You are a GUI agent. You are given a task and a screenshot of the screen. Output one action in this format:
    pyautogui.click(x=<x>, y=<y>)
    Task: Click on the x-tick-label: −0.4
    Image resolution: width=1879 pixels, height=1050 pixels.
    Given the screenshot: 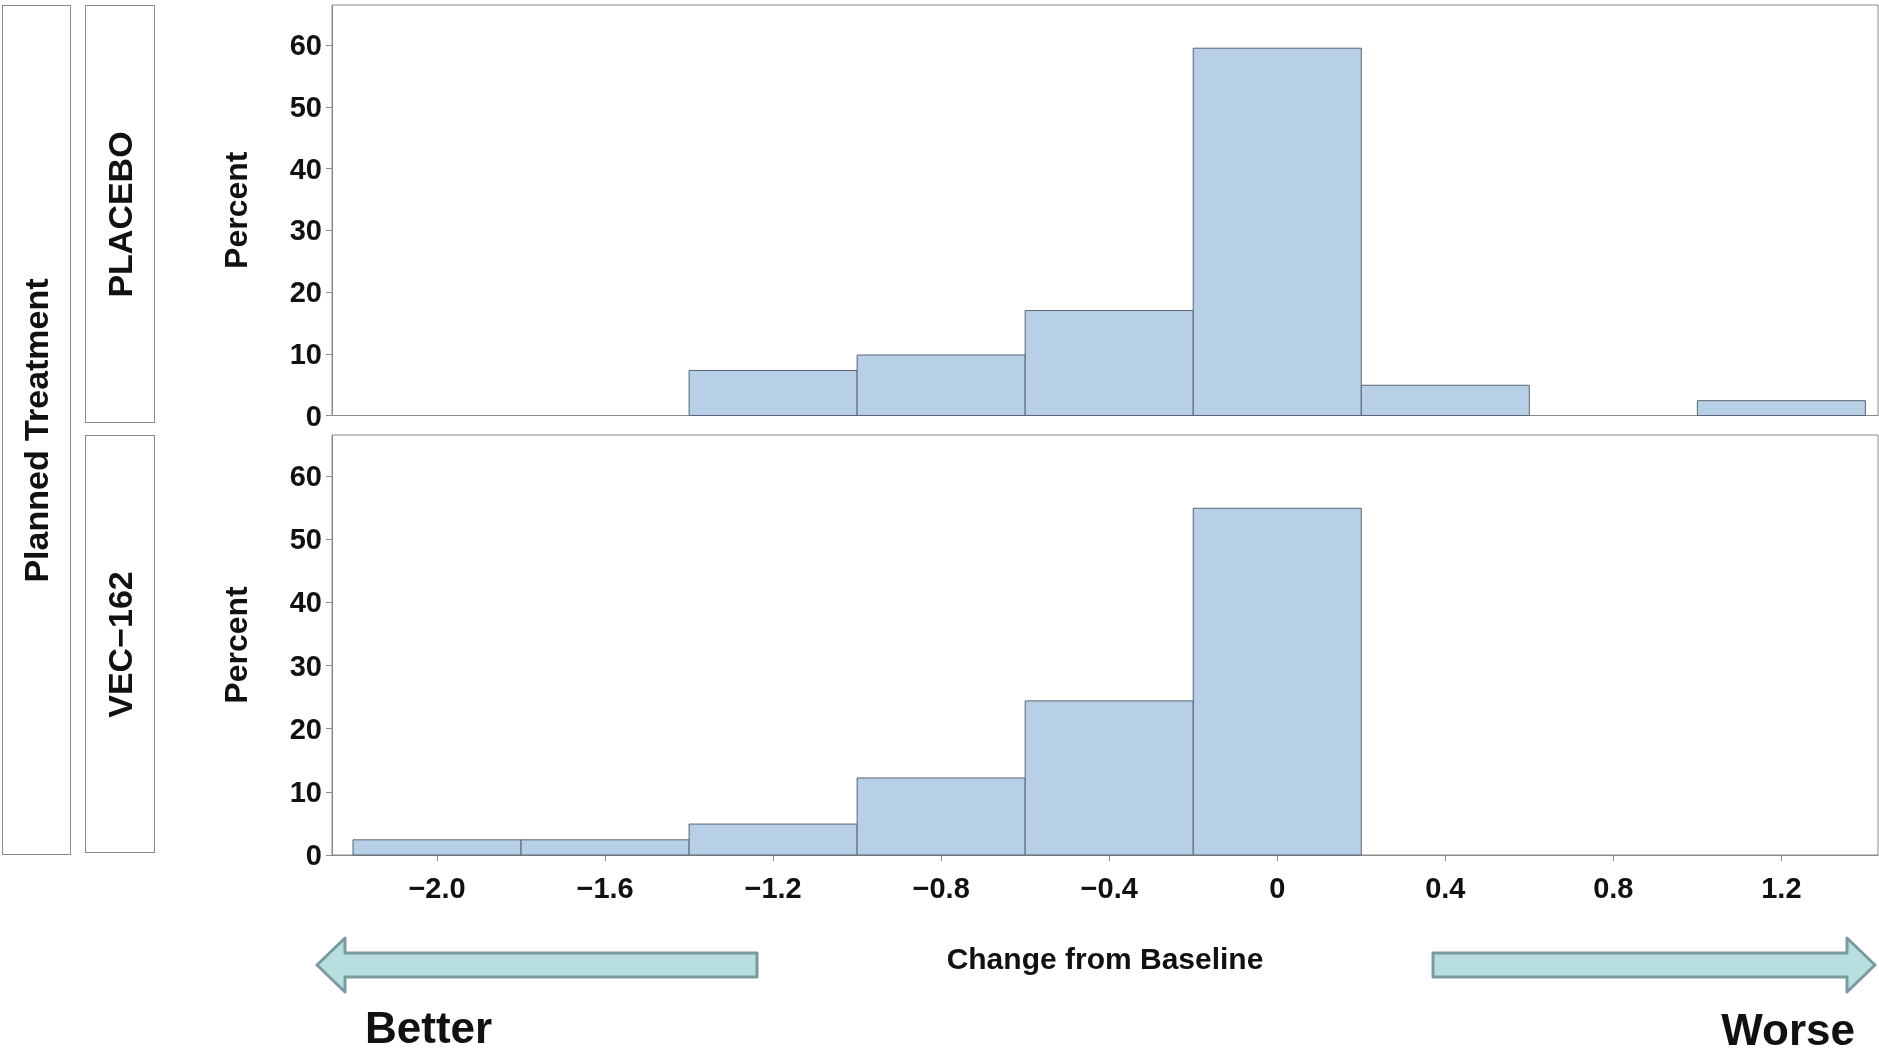 What is the action you would take?
    pyautogui.click(x=1109, y=887)
    